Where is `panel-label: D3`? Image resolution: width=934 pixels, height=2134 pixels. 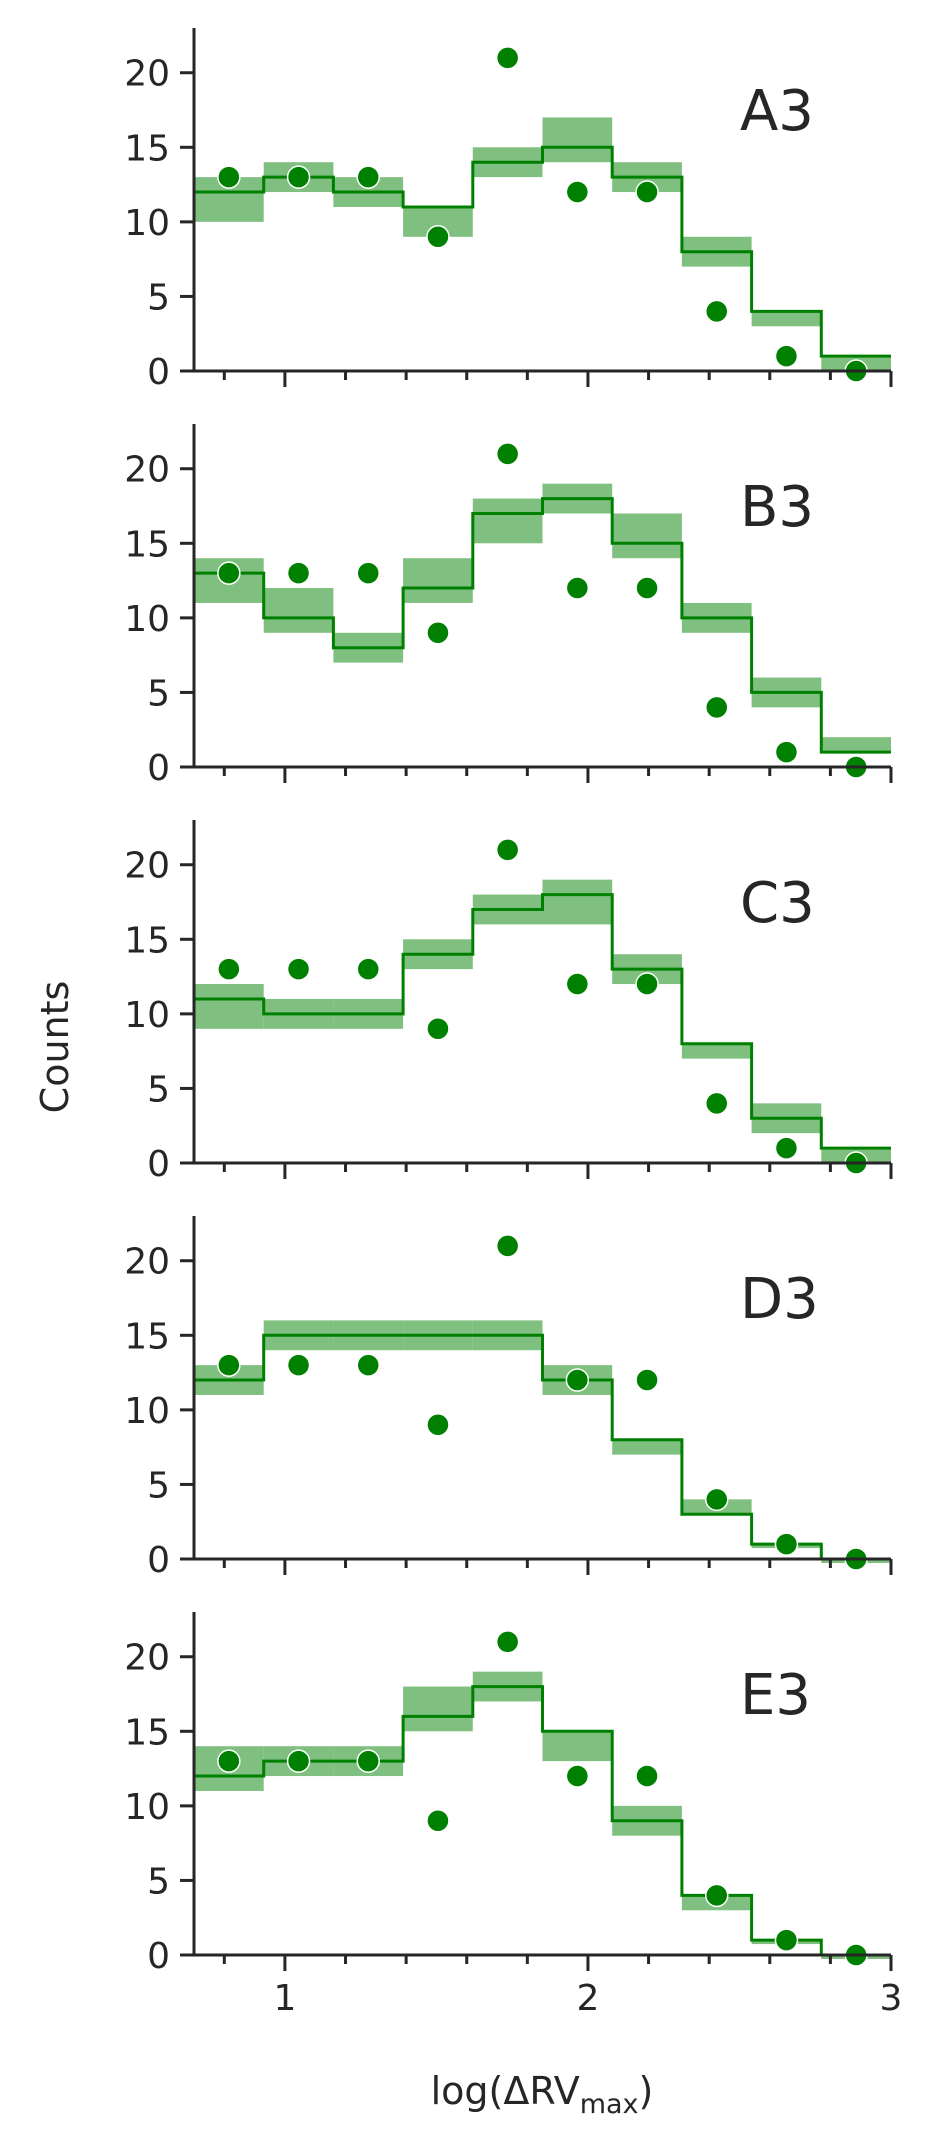 panel-label: D3 is located at coordinates (779, 1299).